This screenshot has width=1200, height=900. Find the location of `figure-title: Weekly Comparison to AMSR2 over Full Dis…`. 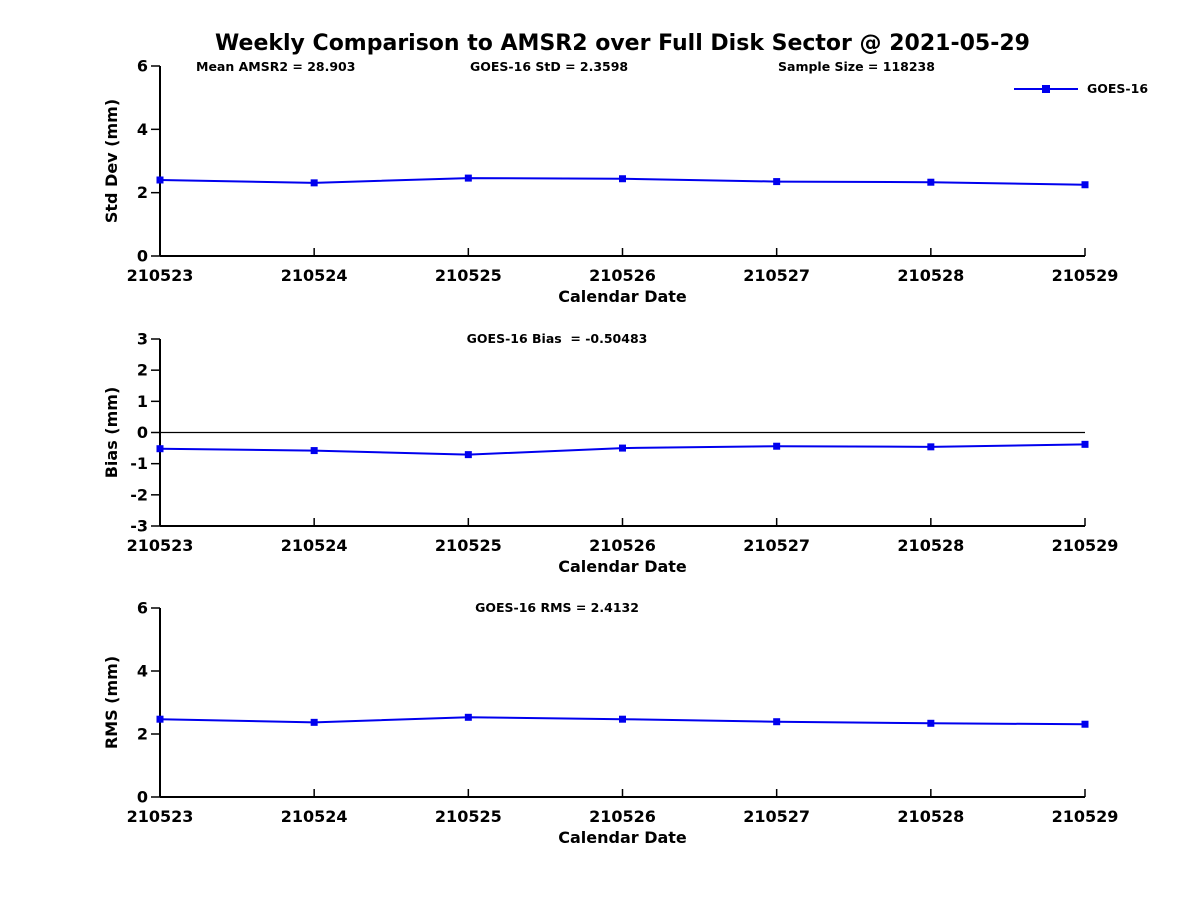

figure-title: Weekly Comparison to AMSR2 over Full Dis… is located at coordinates (622, 43).